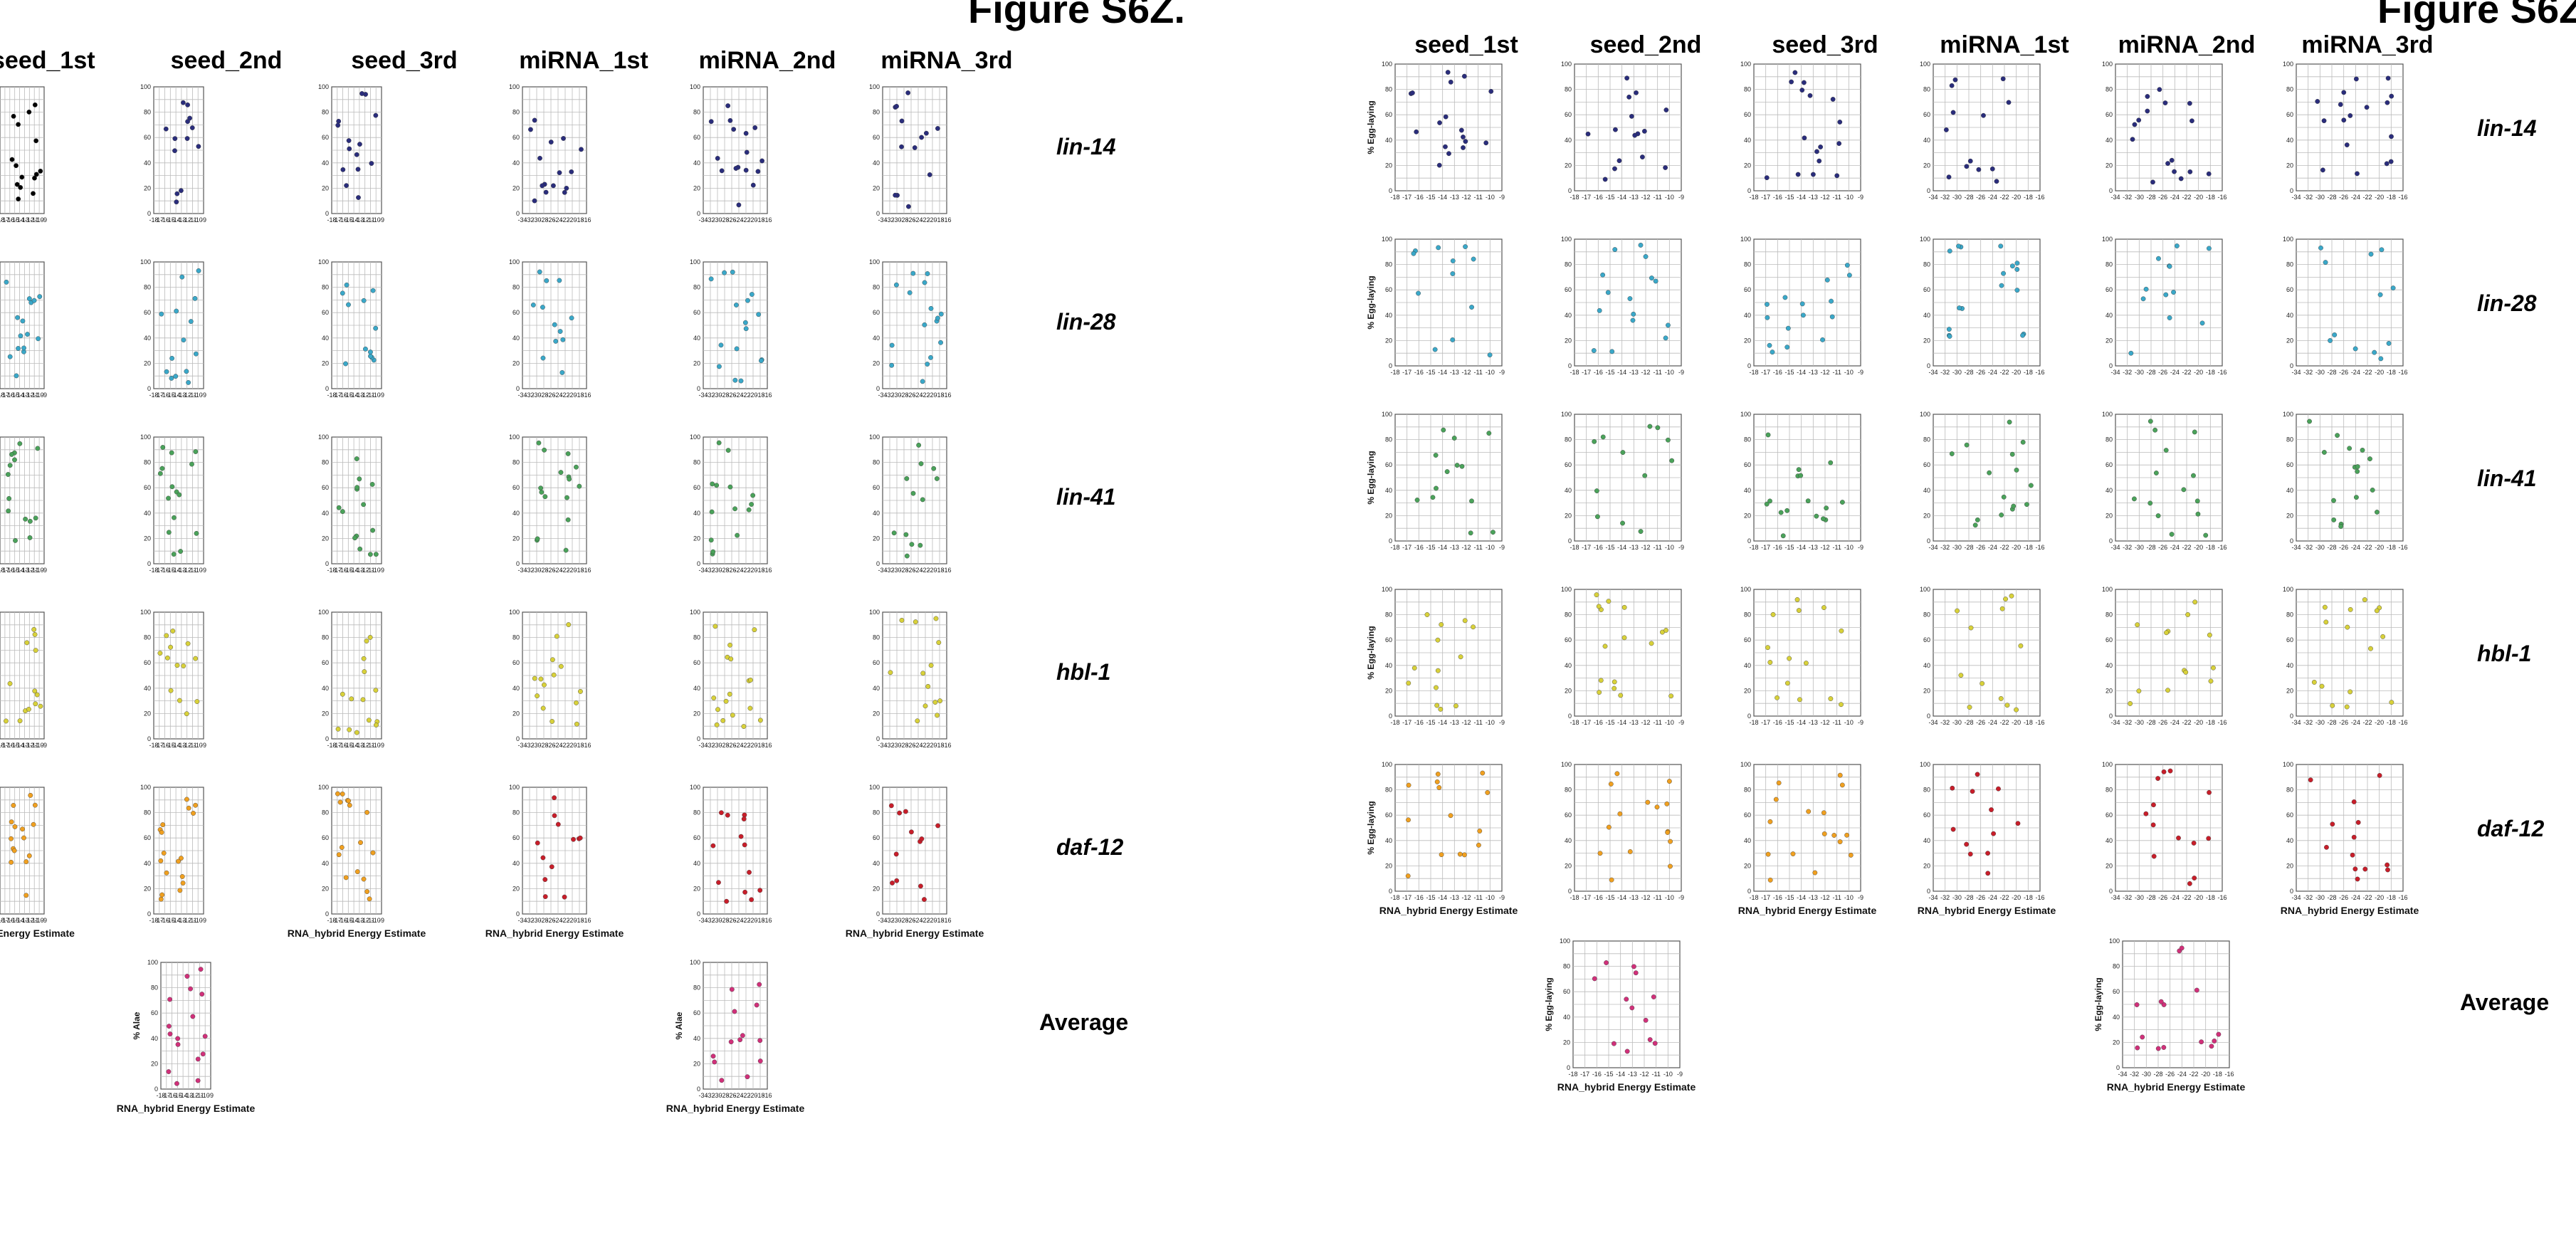  Describe the element at coordinates (2098, 1004) in the screenshot. I see `y-axis-label: % Egg-laying` at that location.